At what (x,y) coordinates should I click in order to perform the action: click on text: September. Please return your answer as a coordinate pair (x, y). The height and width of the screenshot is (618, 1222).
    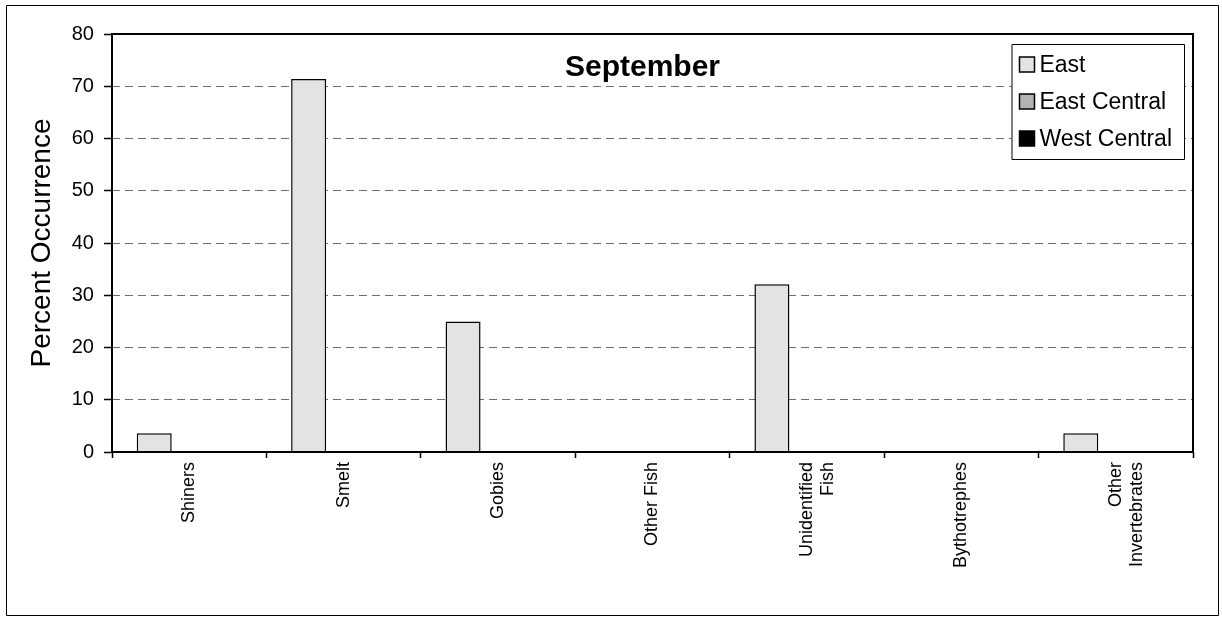
    Looking at the image, I should click on (642, 66).